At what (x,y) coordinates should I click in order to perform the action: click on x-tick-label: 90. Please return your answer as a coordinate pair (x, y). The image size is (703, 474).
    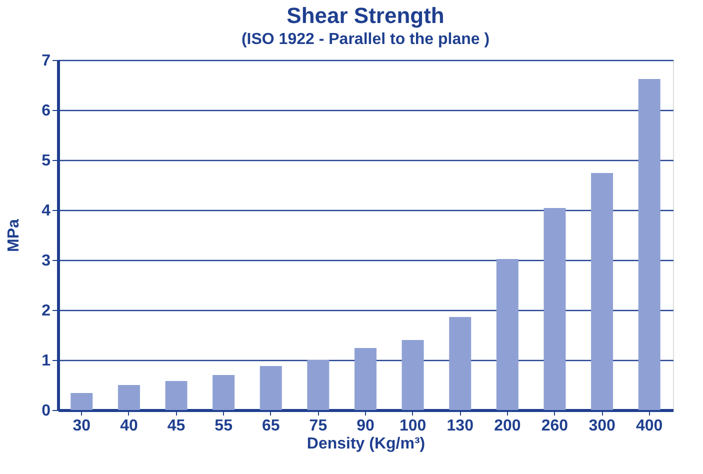
    Looking at the image, I should click on (365, 426).